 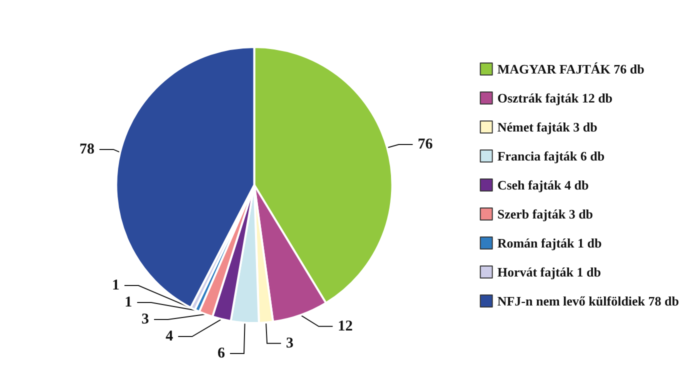 What do you see at coordinates (588, 301) in the screenshot?
I see `legend-label: NFJ-n nem levő külföldiek 78 db` at bounding box center [588, 301].